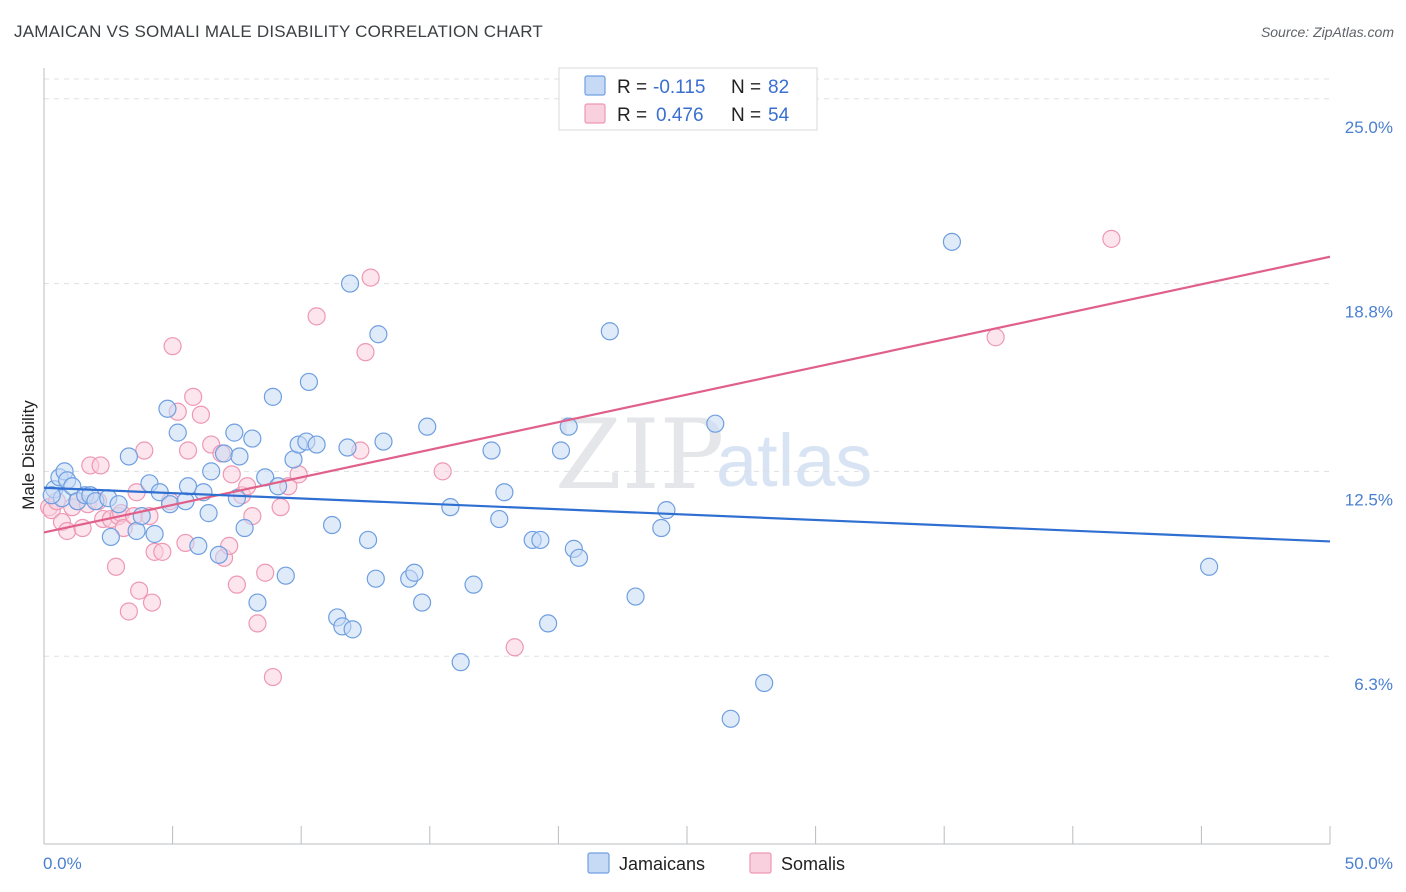  I want to click on y-tick-label: 18.8%, so click(1369, 312).